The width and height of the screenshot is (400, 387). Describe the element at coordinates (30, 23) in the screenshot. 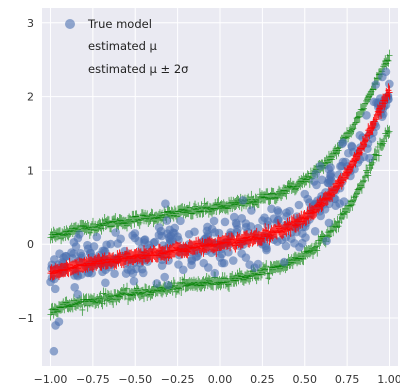

I see `y-tick-label: 3` at that location.